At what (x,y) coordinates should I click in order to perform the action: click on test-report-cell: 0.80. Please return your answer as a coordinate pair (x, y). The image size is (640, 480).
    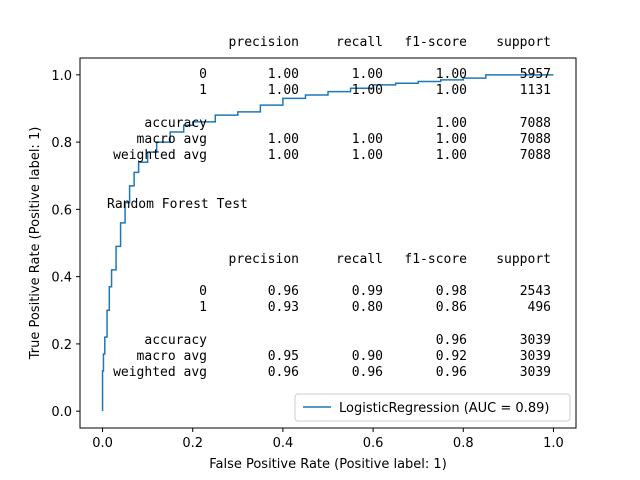
    Looking at the image, I should click on (367, 307).